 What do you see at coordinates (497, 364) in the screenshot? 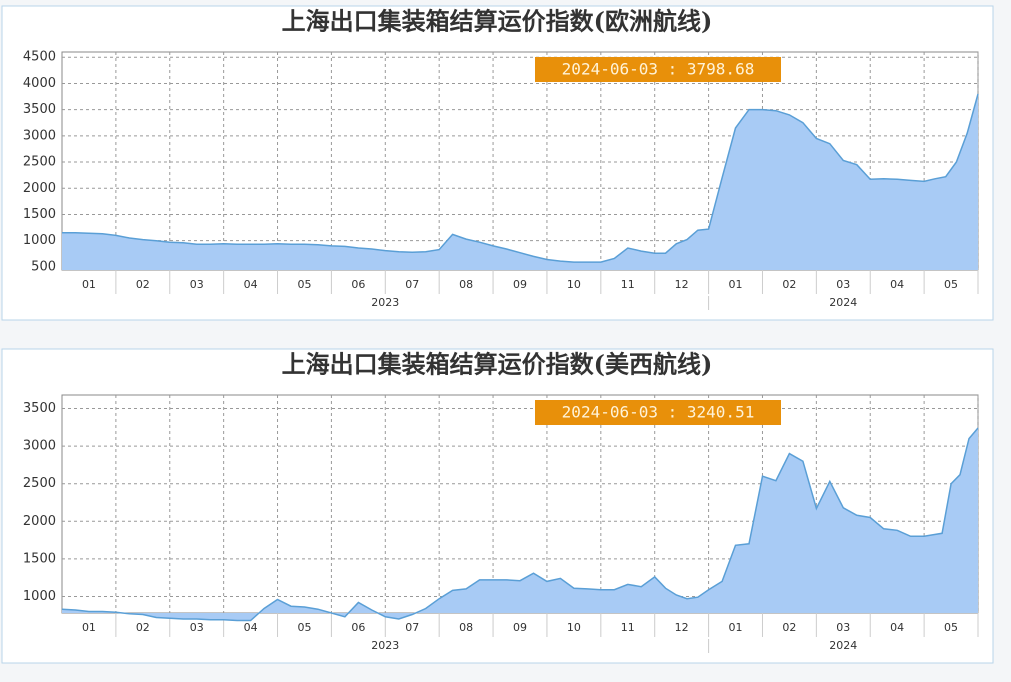
I see `chart-title: 上海出口集装箱结算运价指数(美西航线)` at bounding box center [497, 364].